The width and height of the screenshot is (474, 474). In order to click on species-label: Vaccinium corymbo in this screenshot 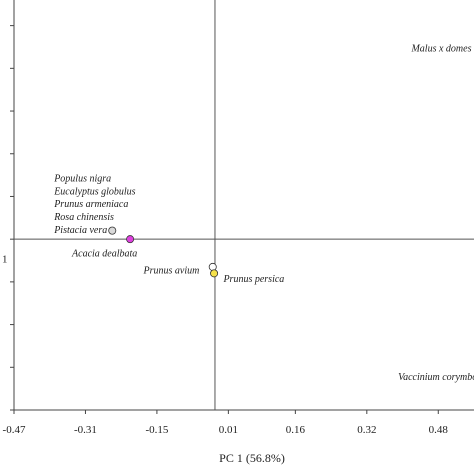, I will do `click(436, 377)`.